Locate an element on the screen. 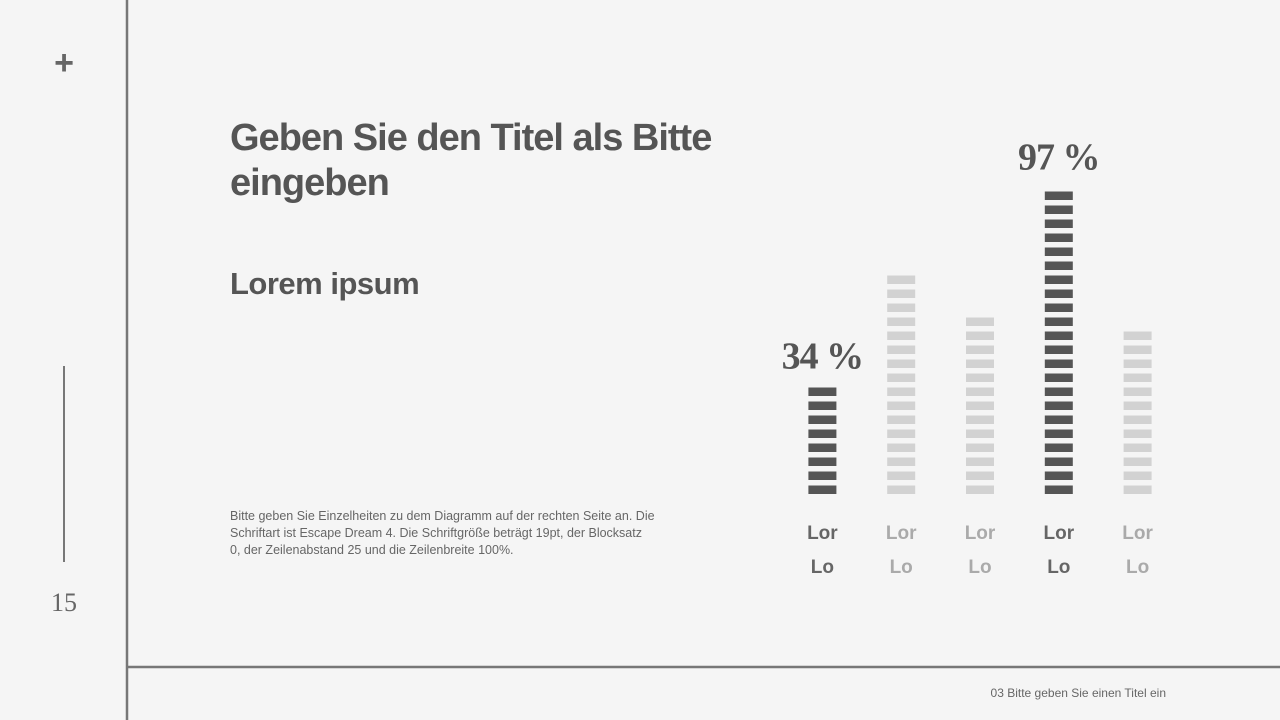 Image resolution: width=1280 pixels, height=720 pixels. value-label: 97 % is located at coordinates (1059, 157).